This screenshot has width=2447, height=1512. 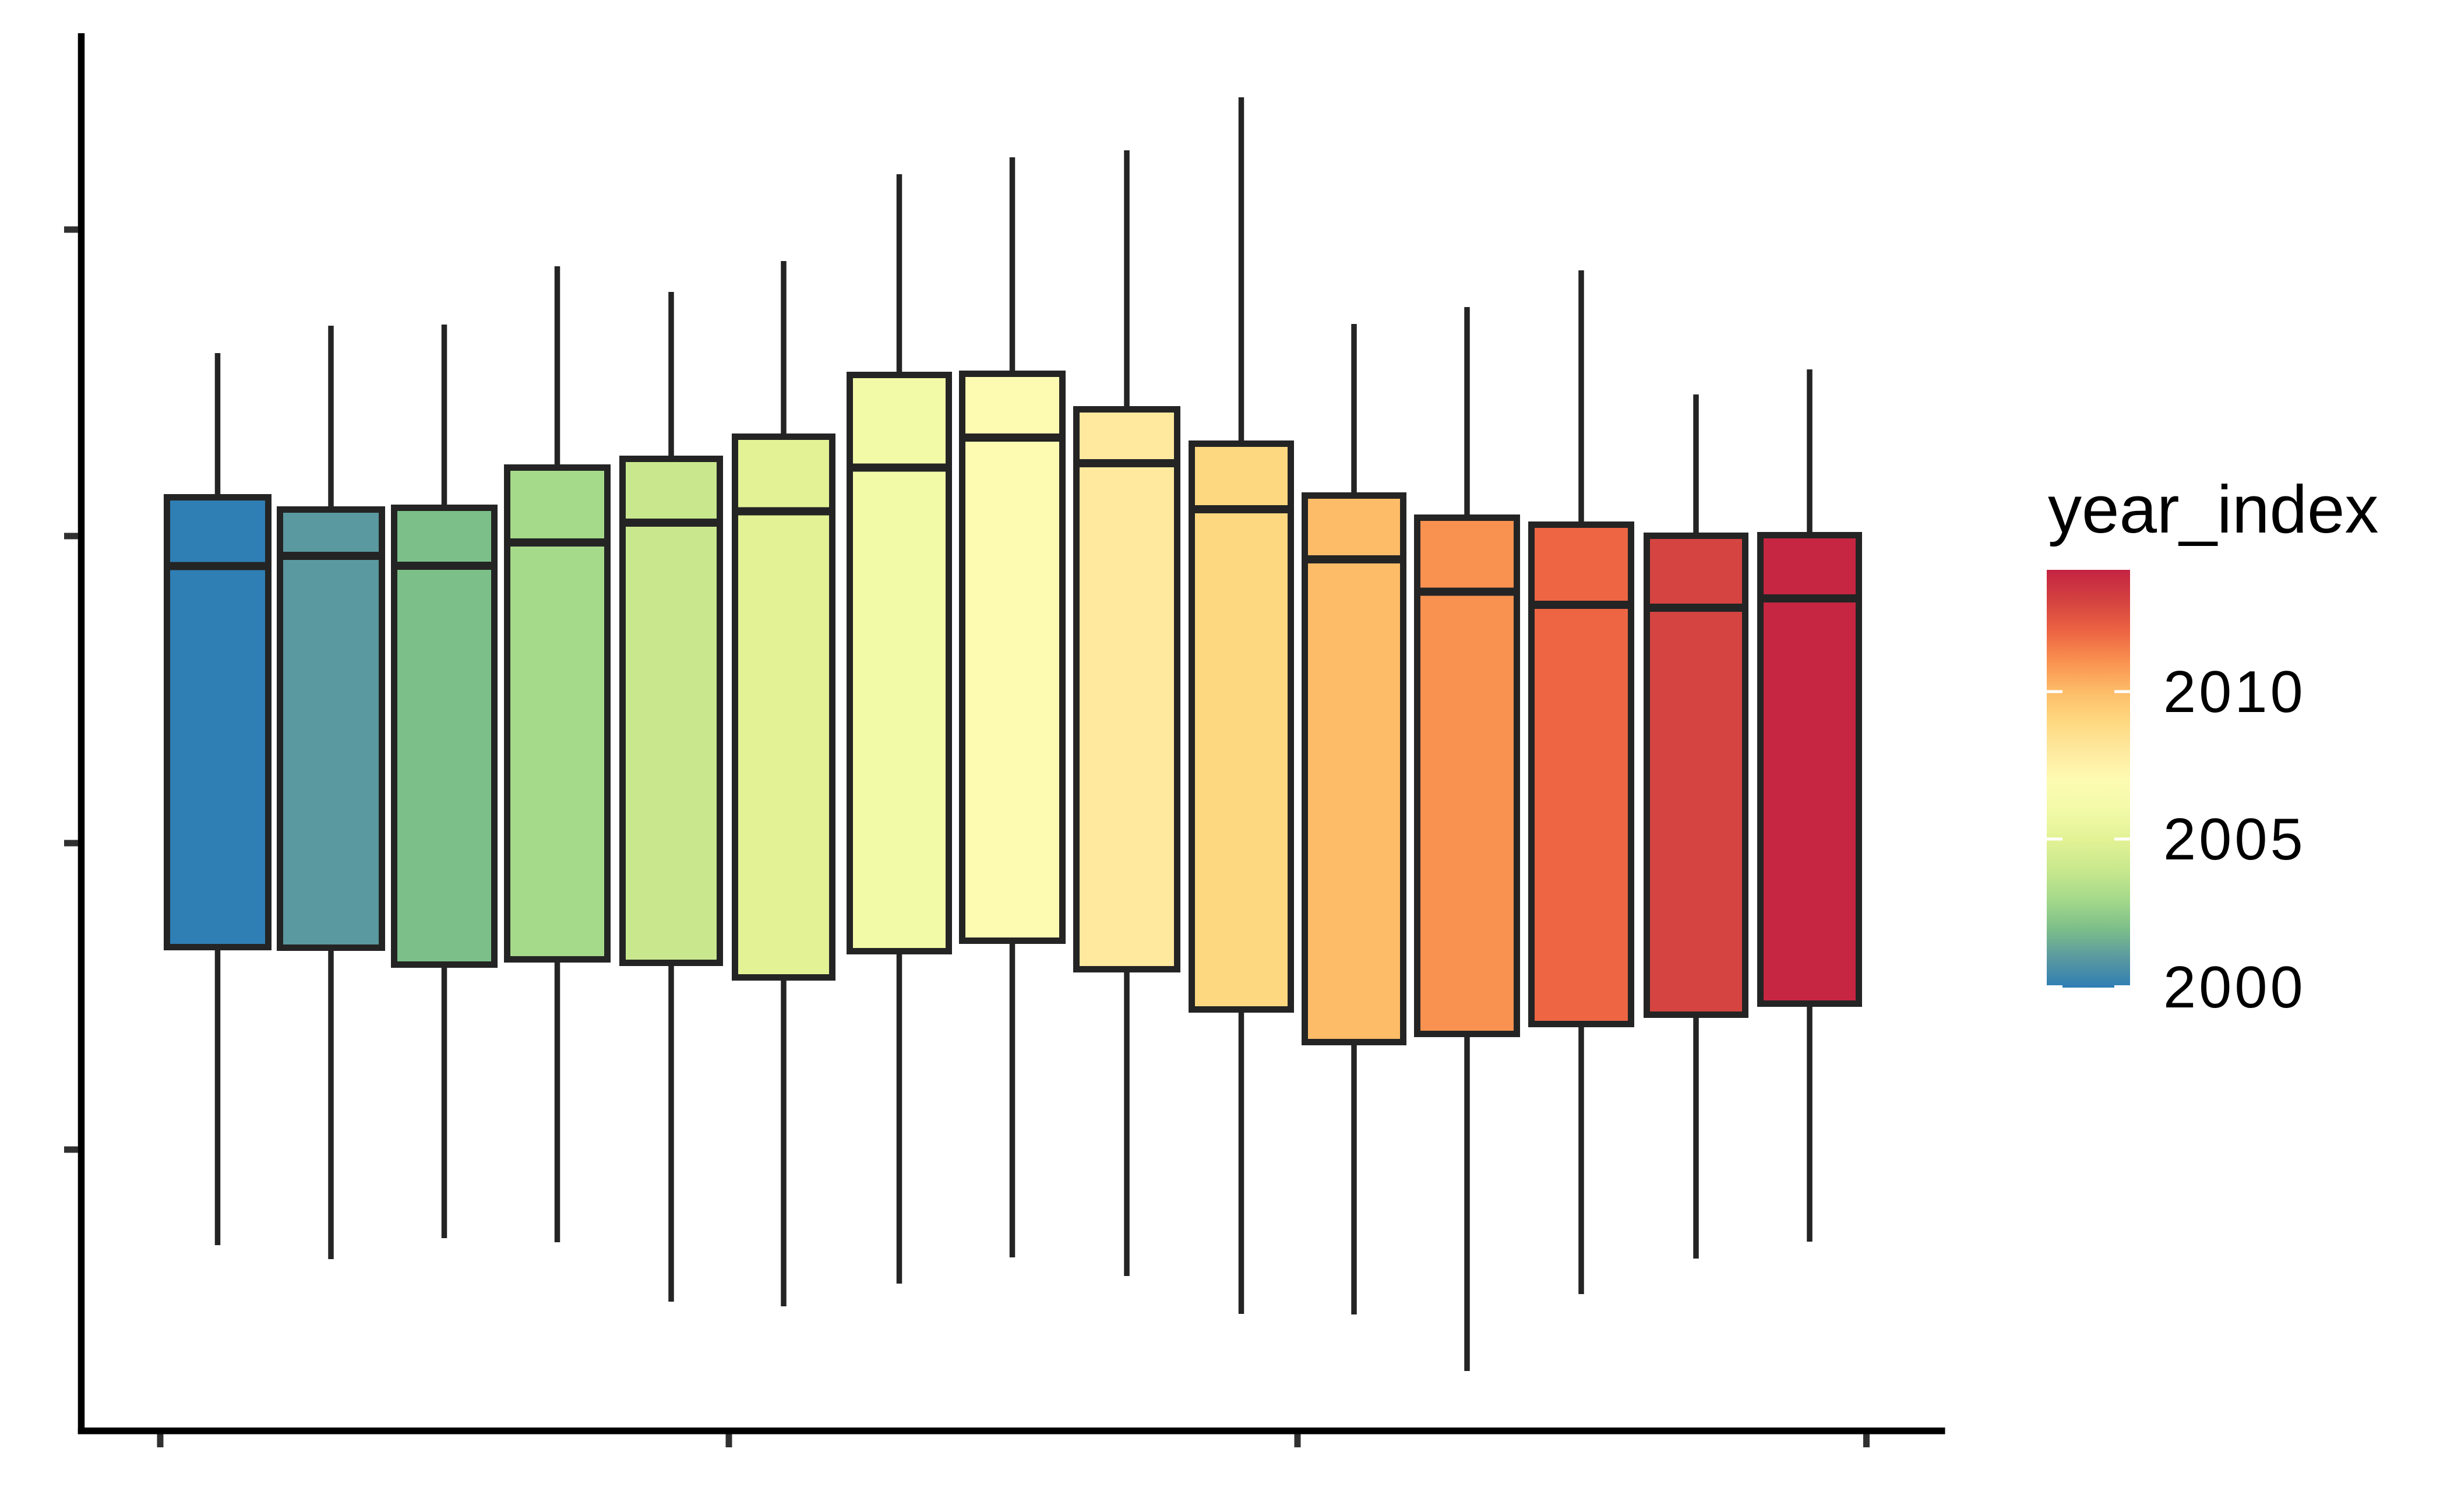 What do you see at coordinates (2234, 692) in the screenshot?
I see `svg-text: 2010` at bounding box center [2234, 692].